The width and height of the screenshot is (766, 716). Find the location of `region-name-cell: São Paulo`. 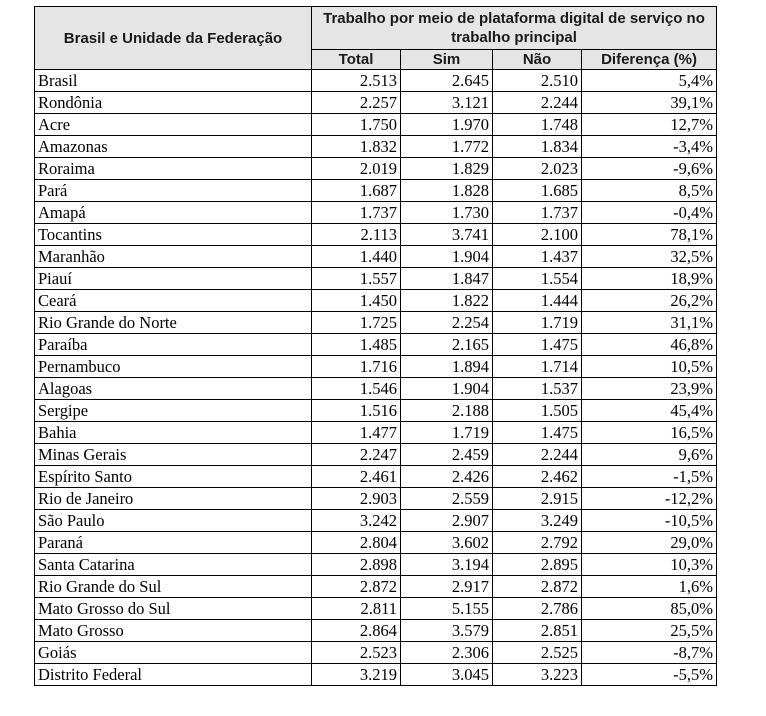

region-name-cell: São Paulo is located at coordinates (173, 520).